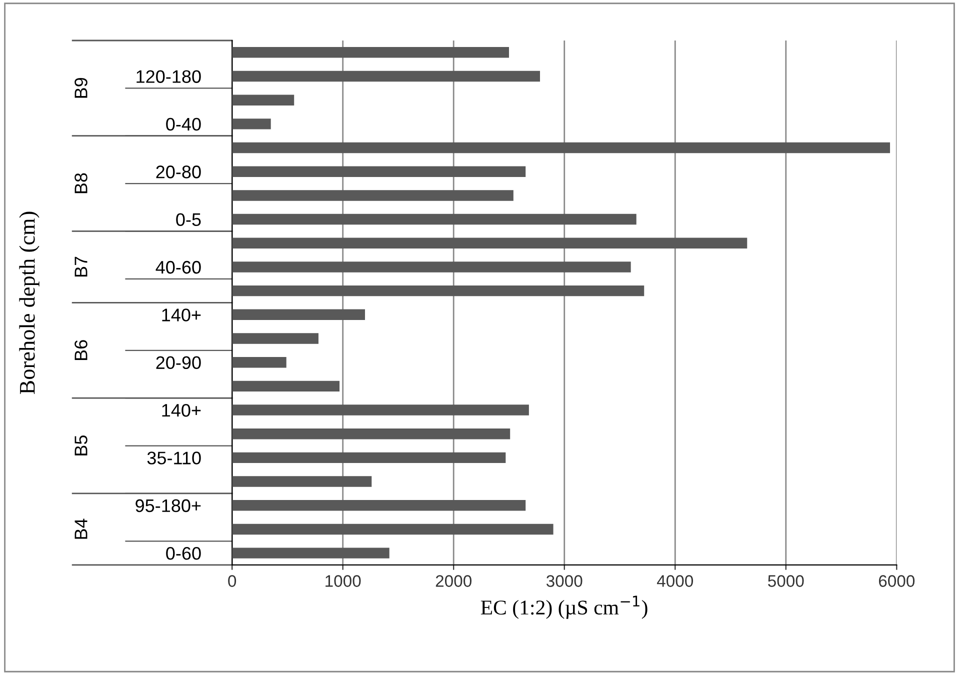 This screenshot has width=959, height=675. I want to click on x-tick-label: 4000, so click(675, 581).